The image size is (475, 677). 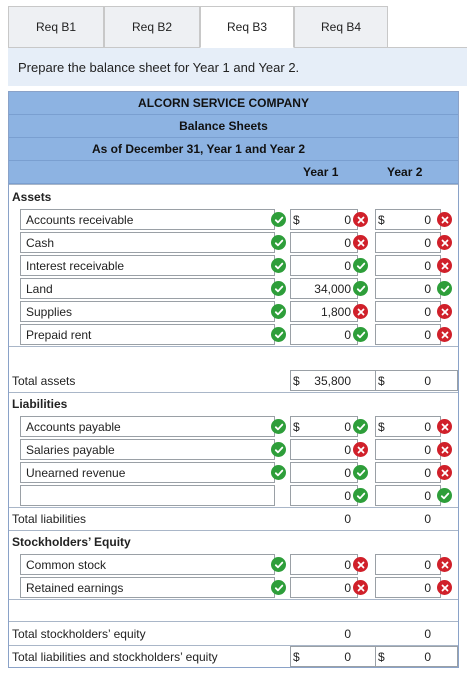 I want to click on total-assets-row: Total assets $35,800 $0, so click(x=233, y=380).